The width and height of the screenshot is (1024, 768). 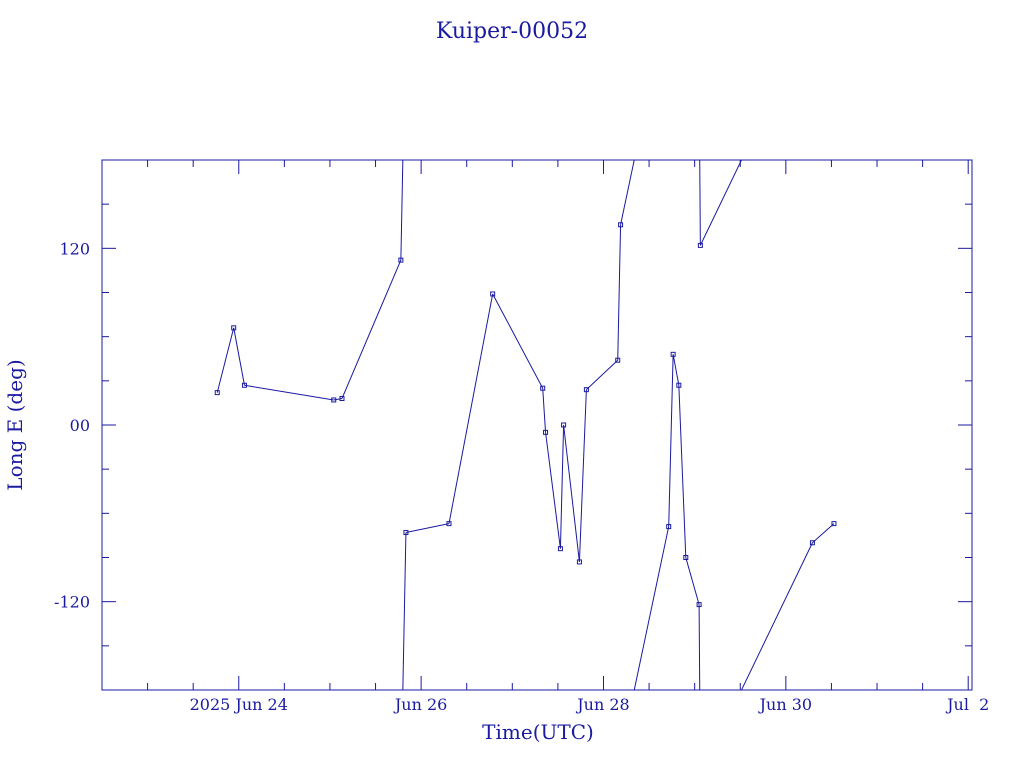 I want to click on x-tick-label: 2025 Jun 24, so click(x=239, y=704).